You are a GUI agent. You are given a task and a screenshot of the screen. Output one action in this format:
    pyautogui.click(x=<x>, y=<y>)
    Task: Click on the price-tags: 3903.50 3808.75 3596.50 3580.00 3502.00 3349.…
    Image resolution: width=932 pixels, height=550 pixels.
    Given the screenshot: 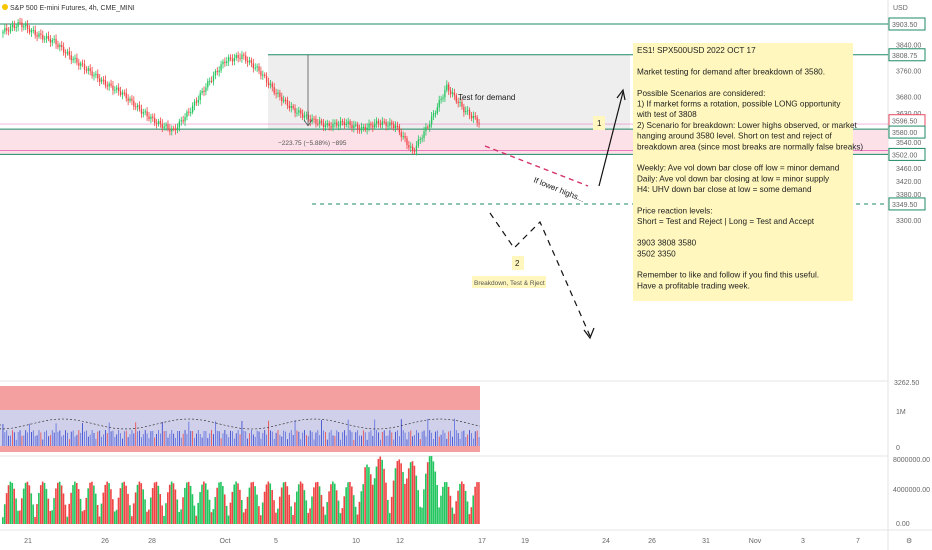 What is the action you would take?
    pyautogui.click(x=907, y=114)
    